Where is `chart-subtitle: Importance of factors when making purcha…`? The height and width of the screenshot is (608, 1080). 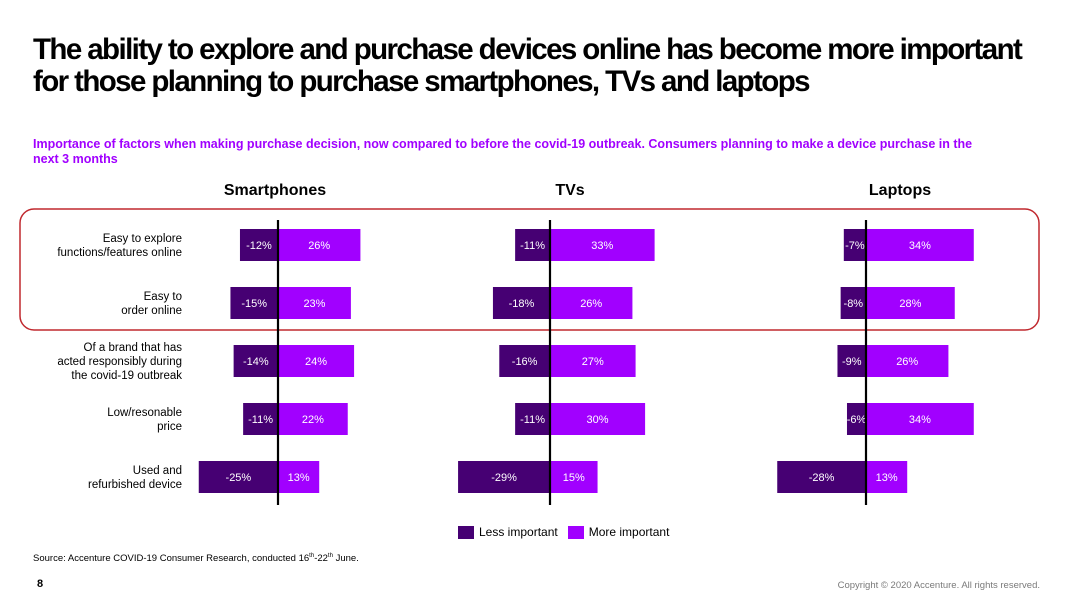 chart-subtitle: Importance of factors when making purcha… is located at coordinates (503, 151).